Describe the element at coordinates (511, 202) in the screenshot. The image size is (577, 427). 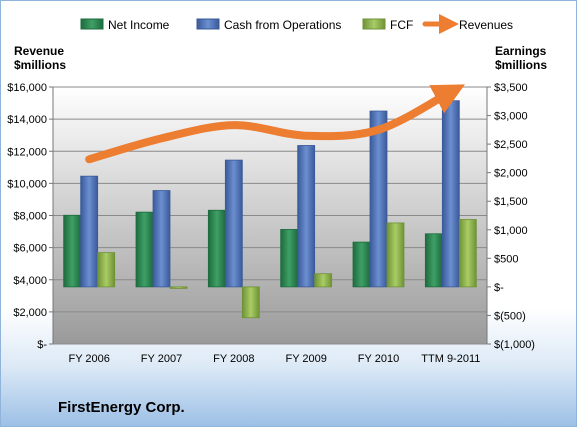
I see `right-tick-label: $1,500` at that location.